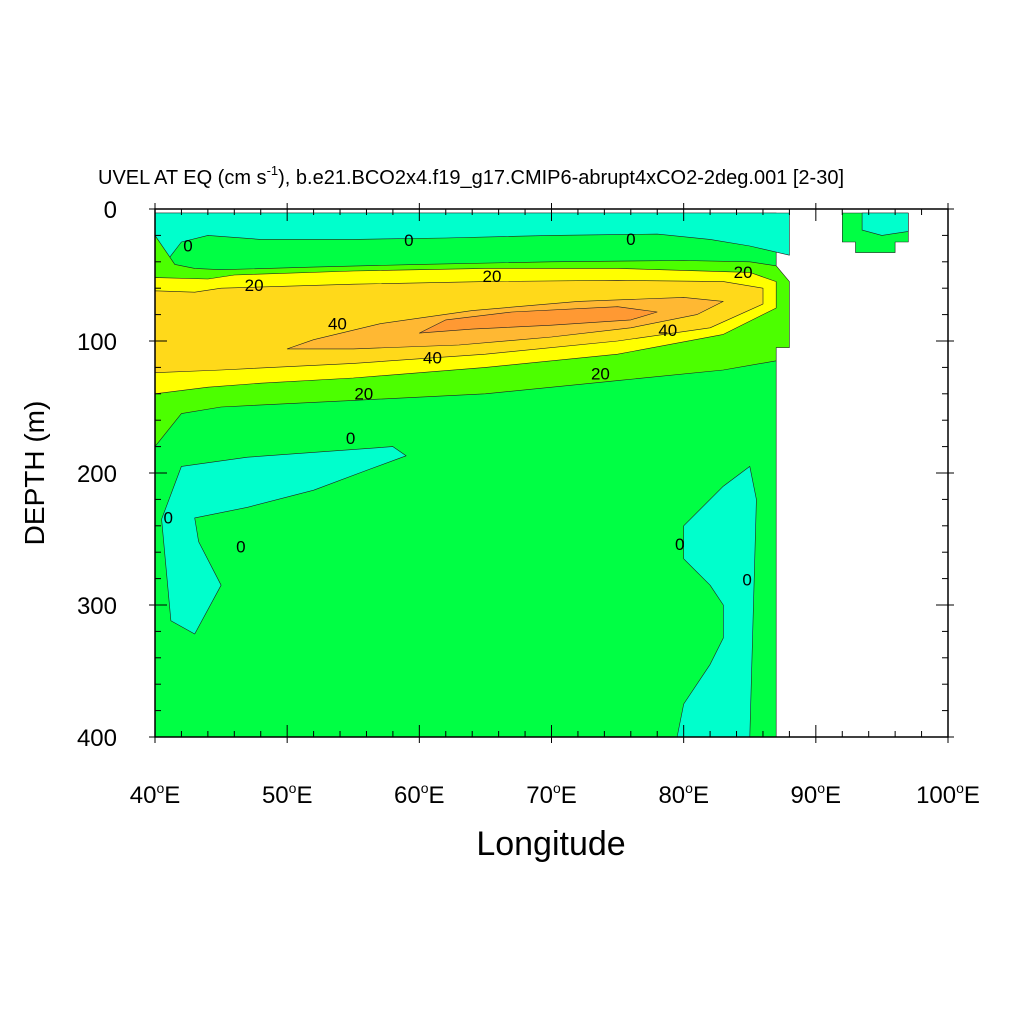 The width and height of the screenshot is (1024, 1024). Describe the element at coordinates (155, 794) in the screenshot. I see `x-tick-label-0: 40oE` at that location.